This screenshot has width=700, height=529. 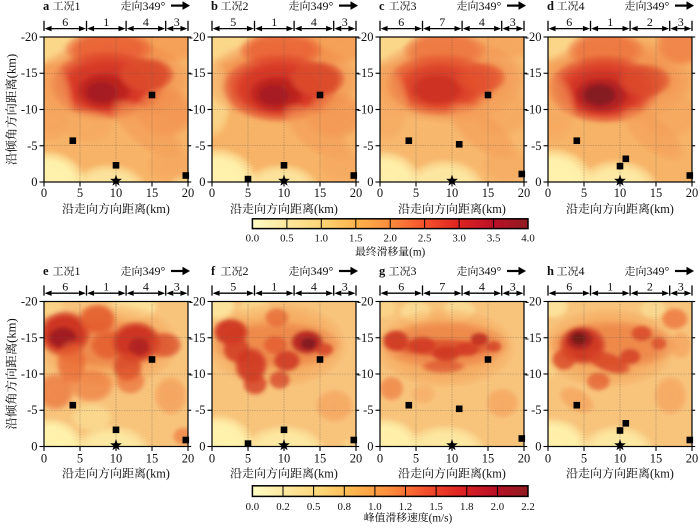 I want to click on svg-text: 2.0, so click(x=498, y=507).